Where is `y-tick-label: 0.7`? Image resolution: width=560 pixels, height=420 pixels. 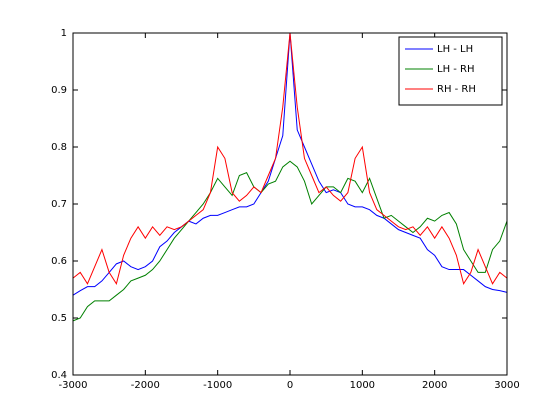
y-tick-label: 0.7 is located at coordinates (59, 204).